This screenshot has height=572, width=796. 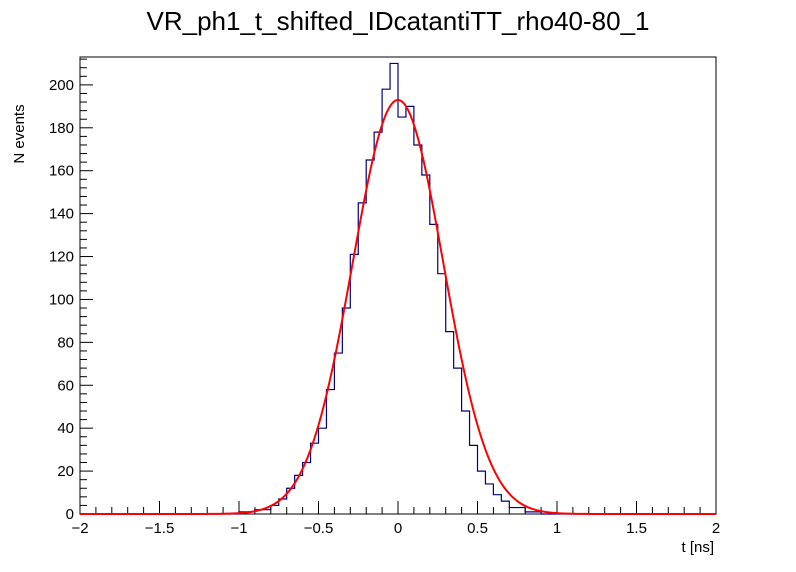 What do you see at coordinates (395, 519) in the screenshot?
I see `x-axis-ticks: −2 −1.5 −1 −0.5 0 0.5 1 1.5 2` at bounding box center [395, 519].